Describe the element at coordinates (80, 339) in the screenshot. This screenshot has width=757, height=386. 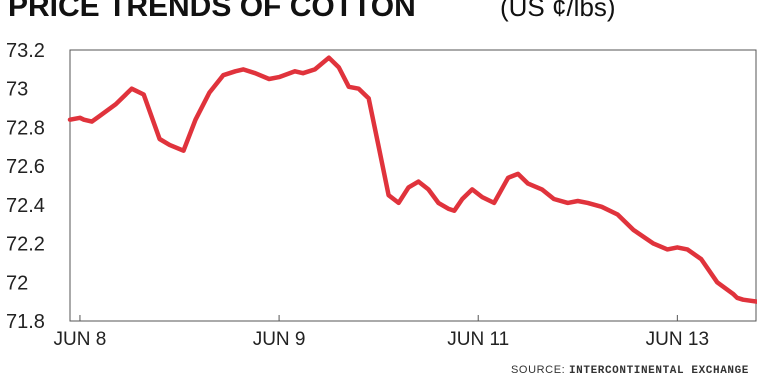
I see `x-tick-label: JUN 8` at that location.